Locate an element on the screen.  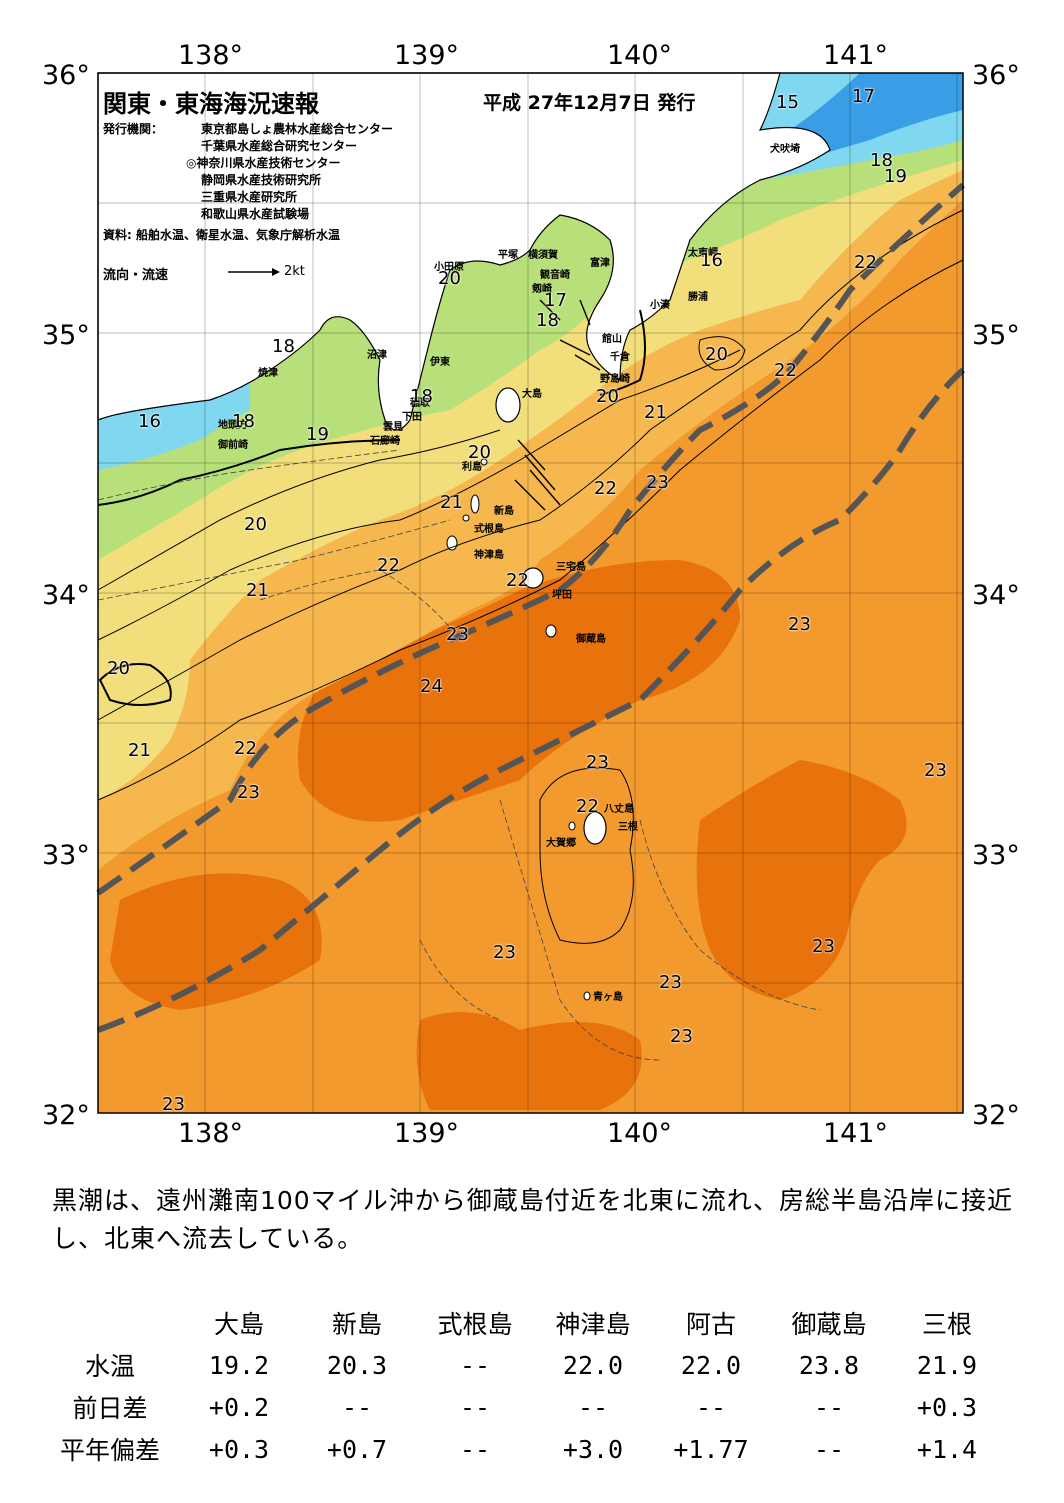
column-header: 大島 is located at coordinates (238, 1324).